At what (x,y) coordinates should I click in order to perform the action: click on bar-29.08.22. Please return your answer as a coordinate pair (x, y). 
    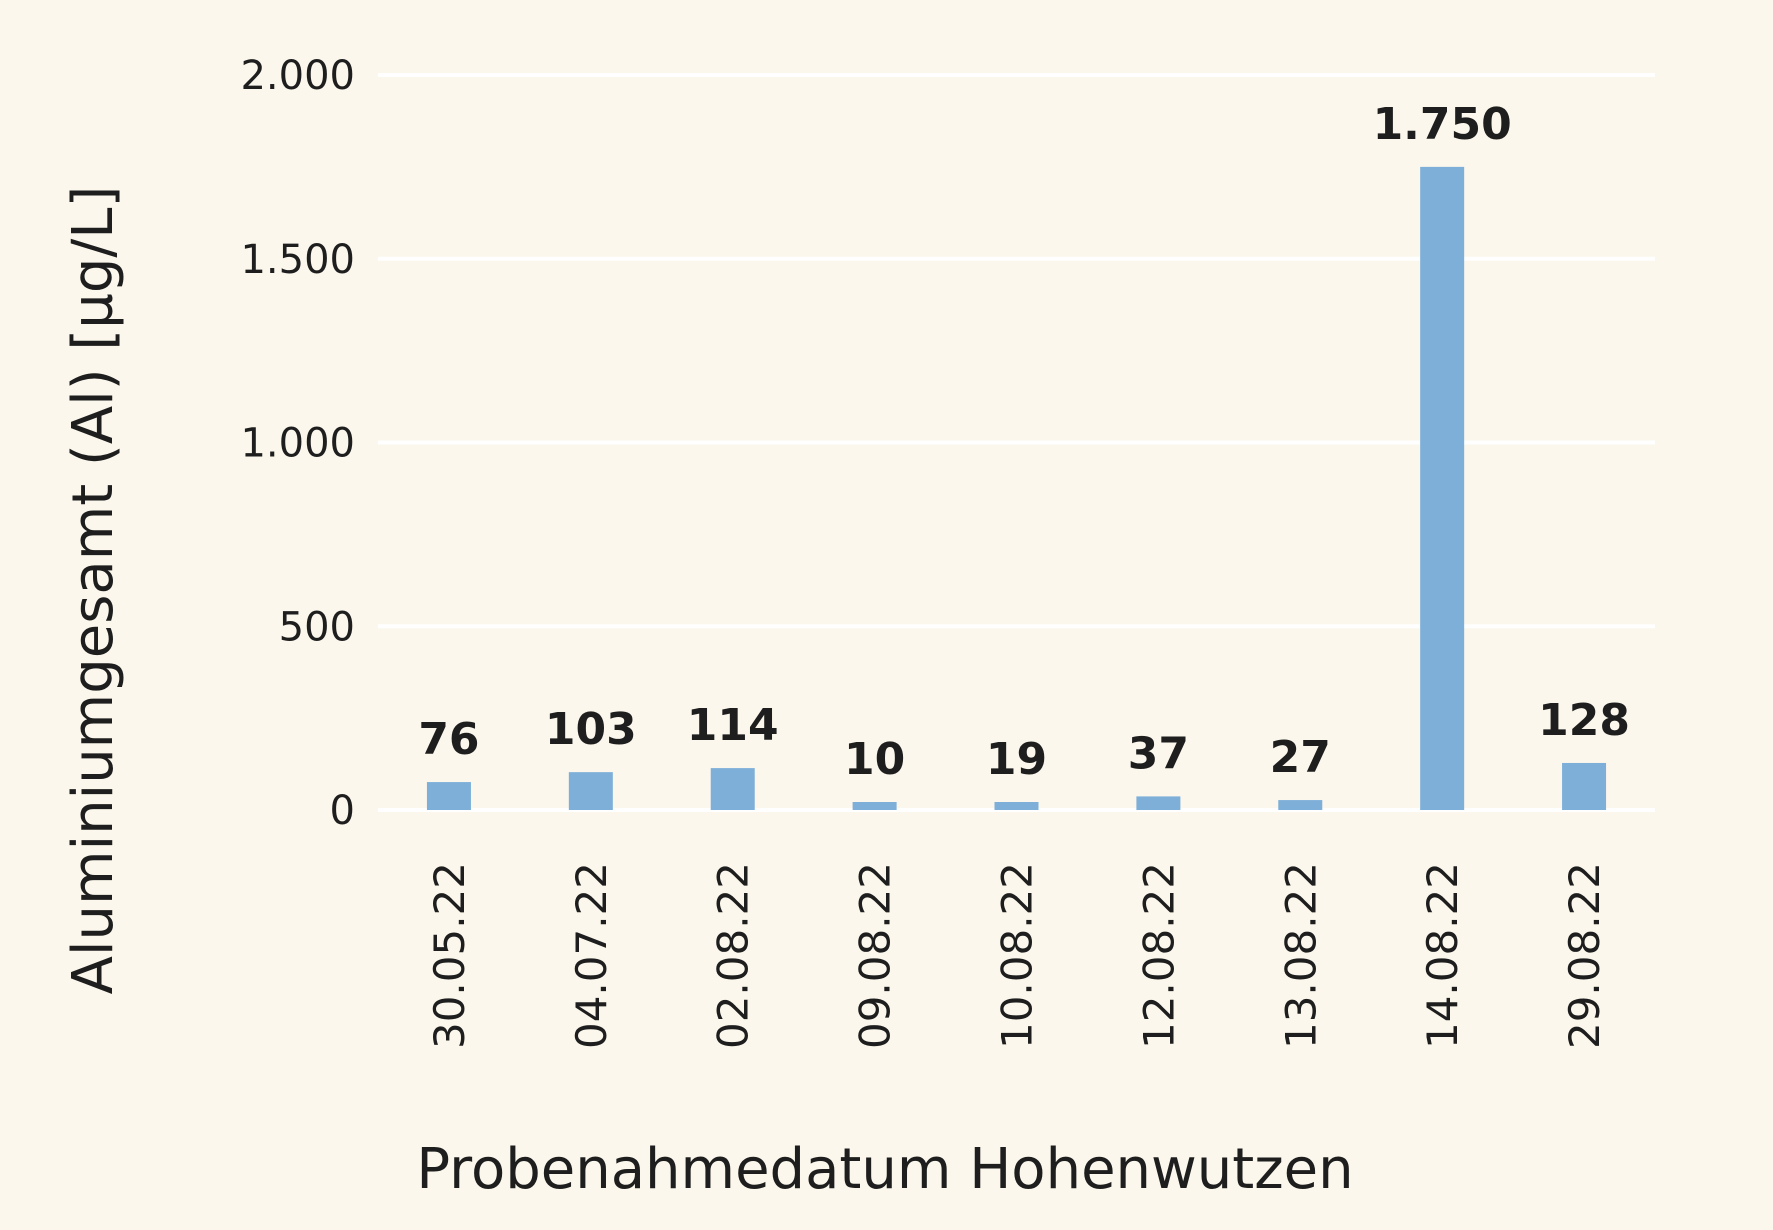
    Looking at the image, I should click on (1584, 786).